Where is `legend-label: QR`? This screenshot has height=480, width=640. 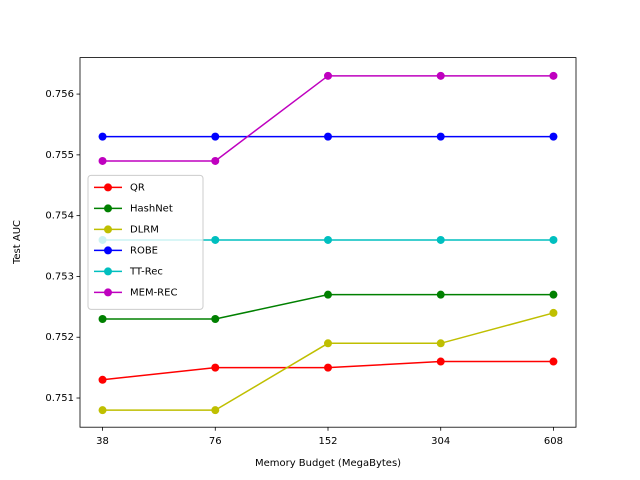 legend-label: QR is located at coordinates (137, 187).